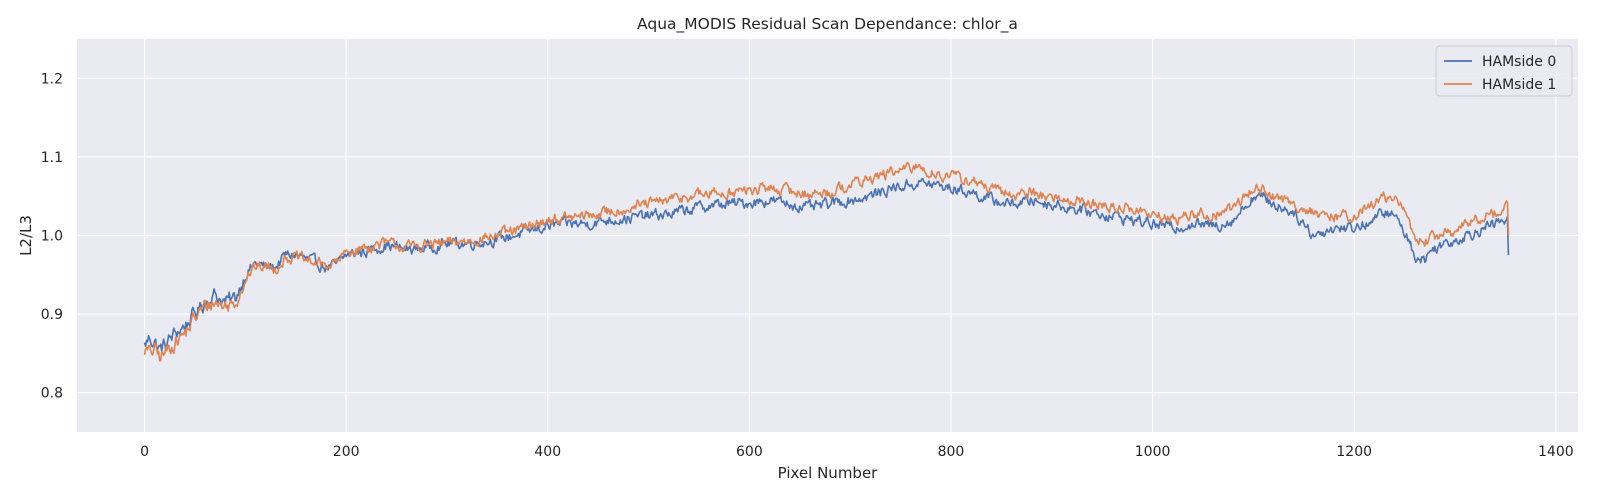 The image size is (1600, 500). Describe the element at coordinates (1519, 85) in the screenshot. I see `legend-label: HAMside 1` at that location.